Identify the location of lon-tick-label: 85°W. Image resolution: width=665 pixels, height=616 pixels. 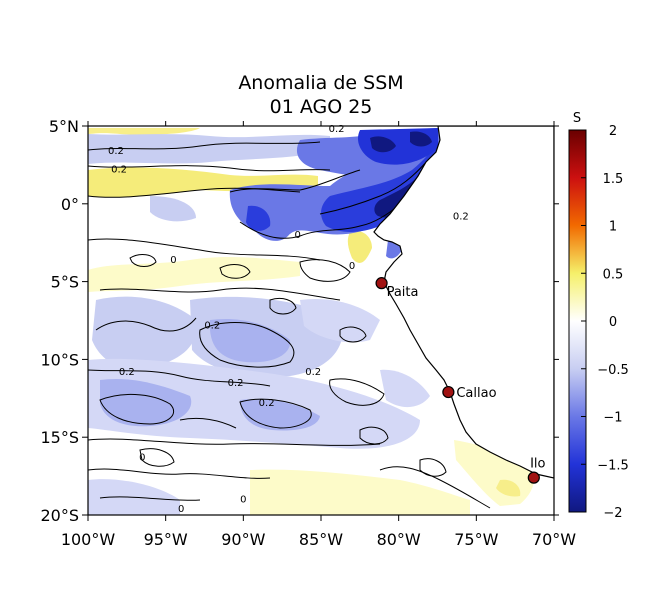
(321, 539).